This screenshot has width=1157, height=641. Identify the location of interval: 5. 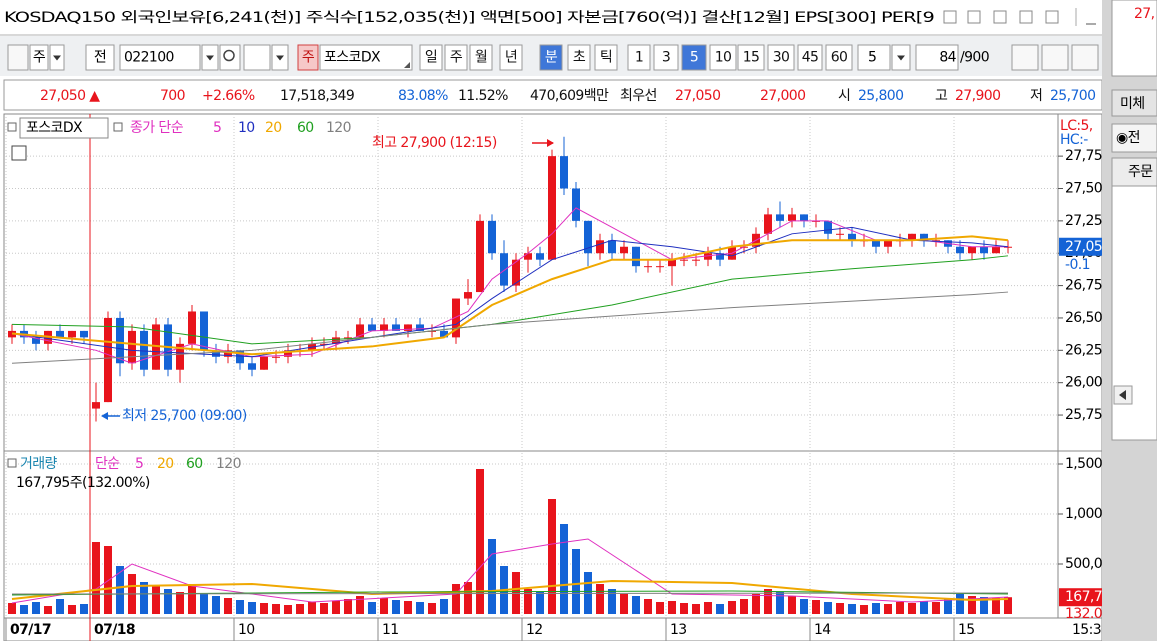
(694, 58).